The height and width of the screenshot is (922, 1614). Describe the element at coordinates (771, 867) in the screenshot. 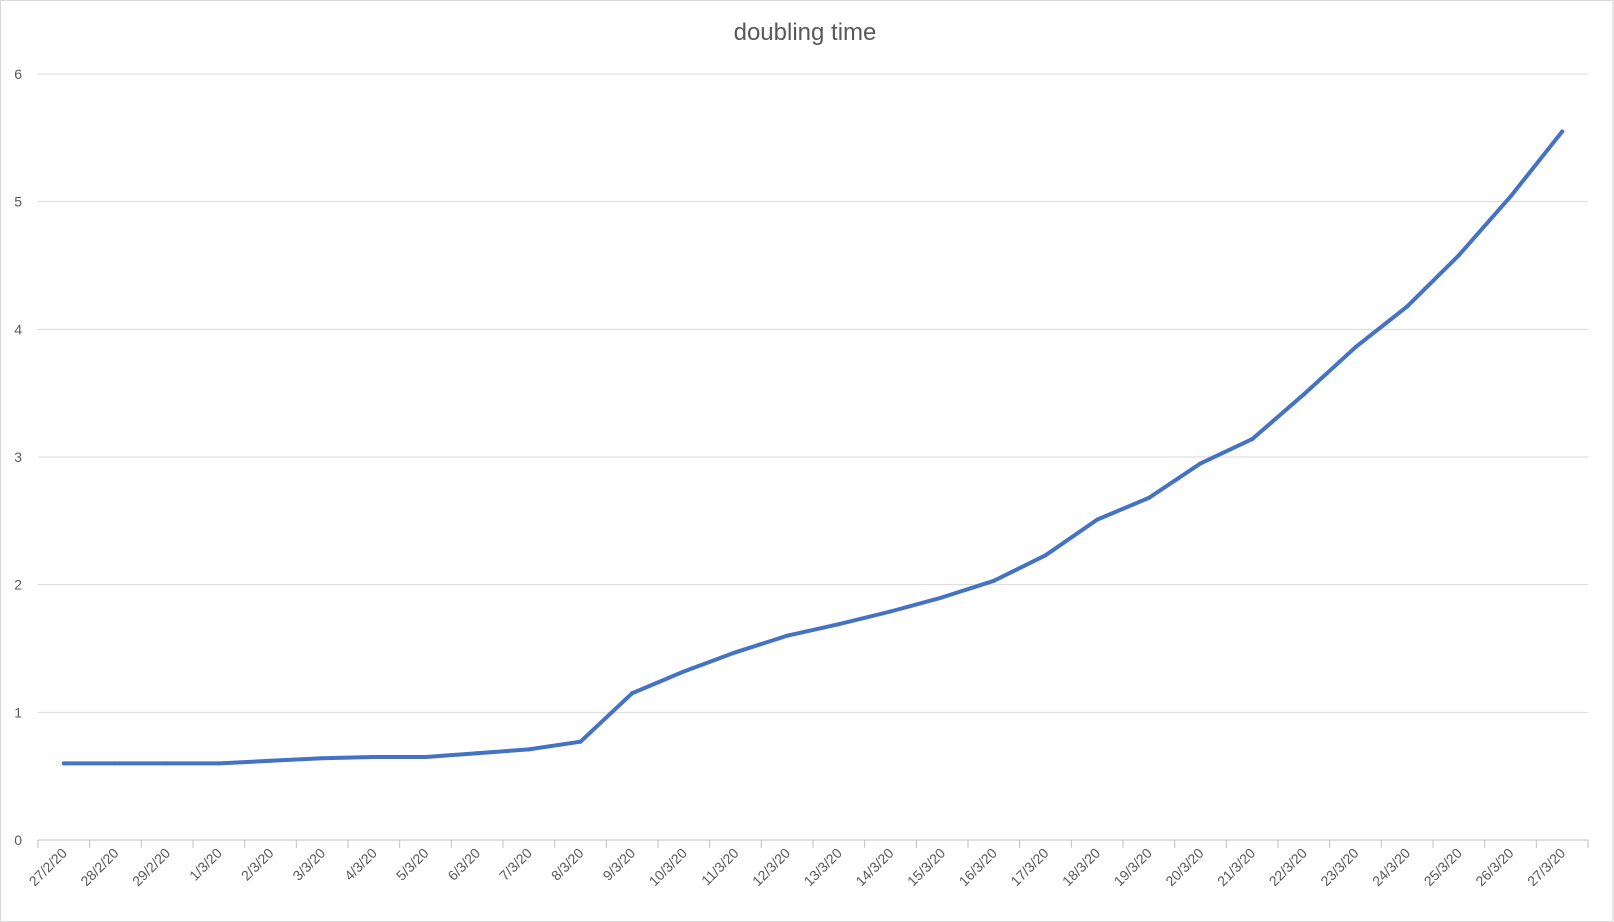

I see `x-tick-label: 12/3/20` at that location.